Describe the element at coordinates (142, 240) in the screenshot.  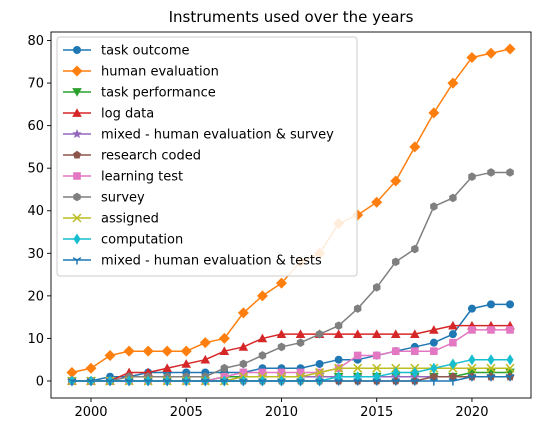
I see `legend-label: computation` at that location.